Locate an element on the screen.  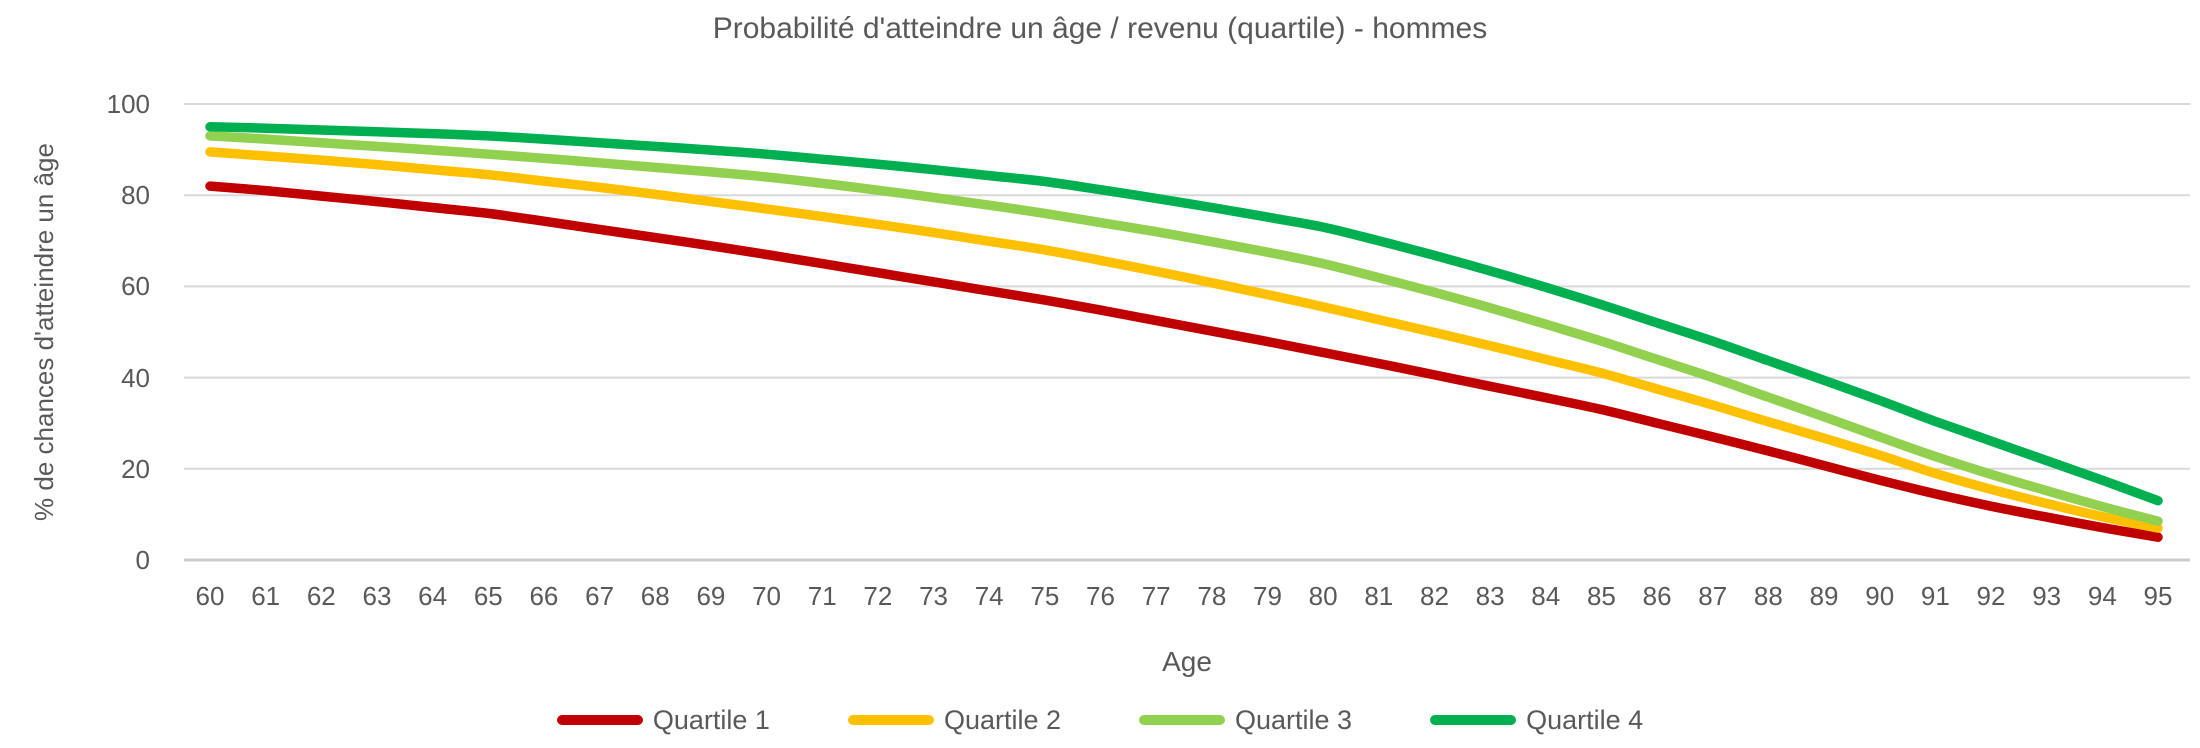
x-tick-label: 85 is located at coordinates (1601, 596).